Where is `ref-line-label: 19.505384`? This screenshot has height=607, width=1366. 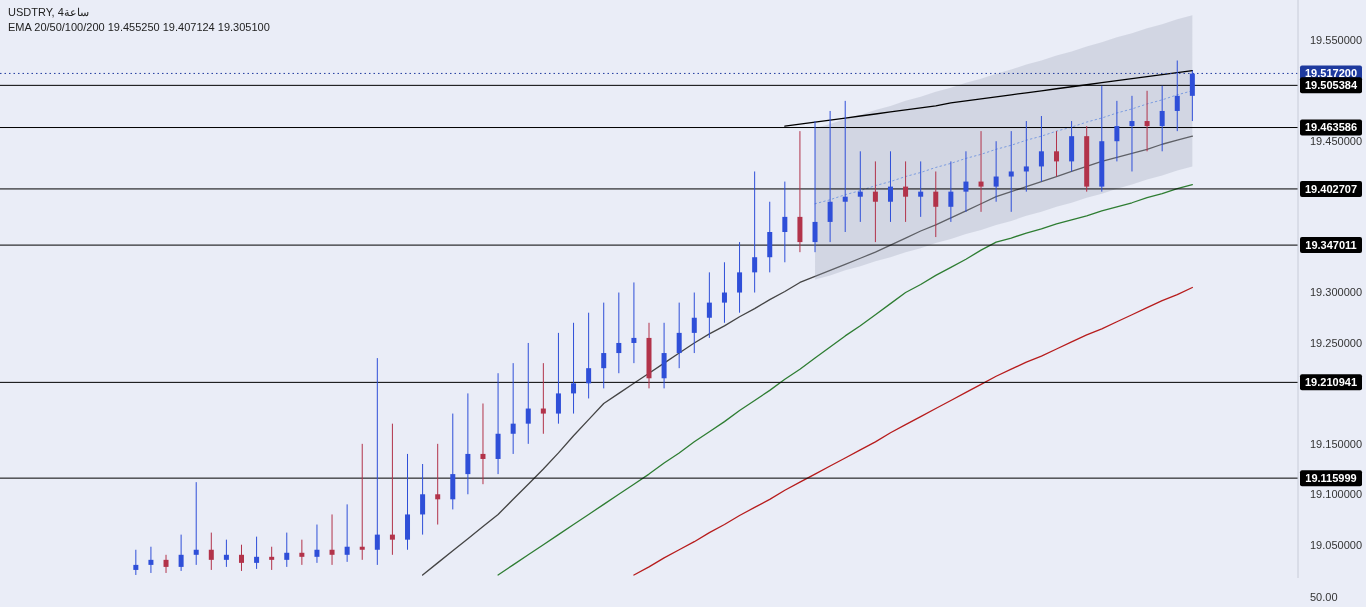 ref-line-label: 19.505384 is located at coordinates (1331, 85).